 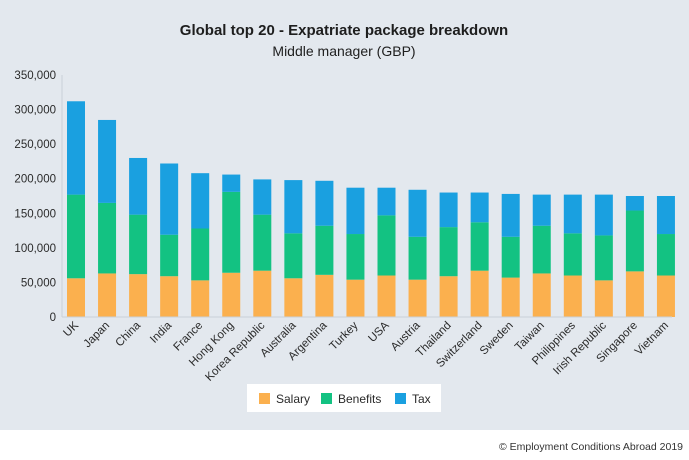 I want to click on bar-tax-taiwan, so click(x=541, y=210).